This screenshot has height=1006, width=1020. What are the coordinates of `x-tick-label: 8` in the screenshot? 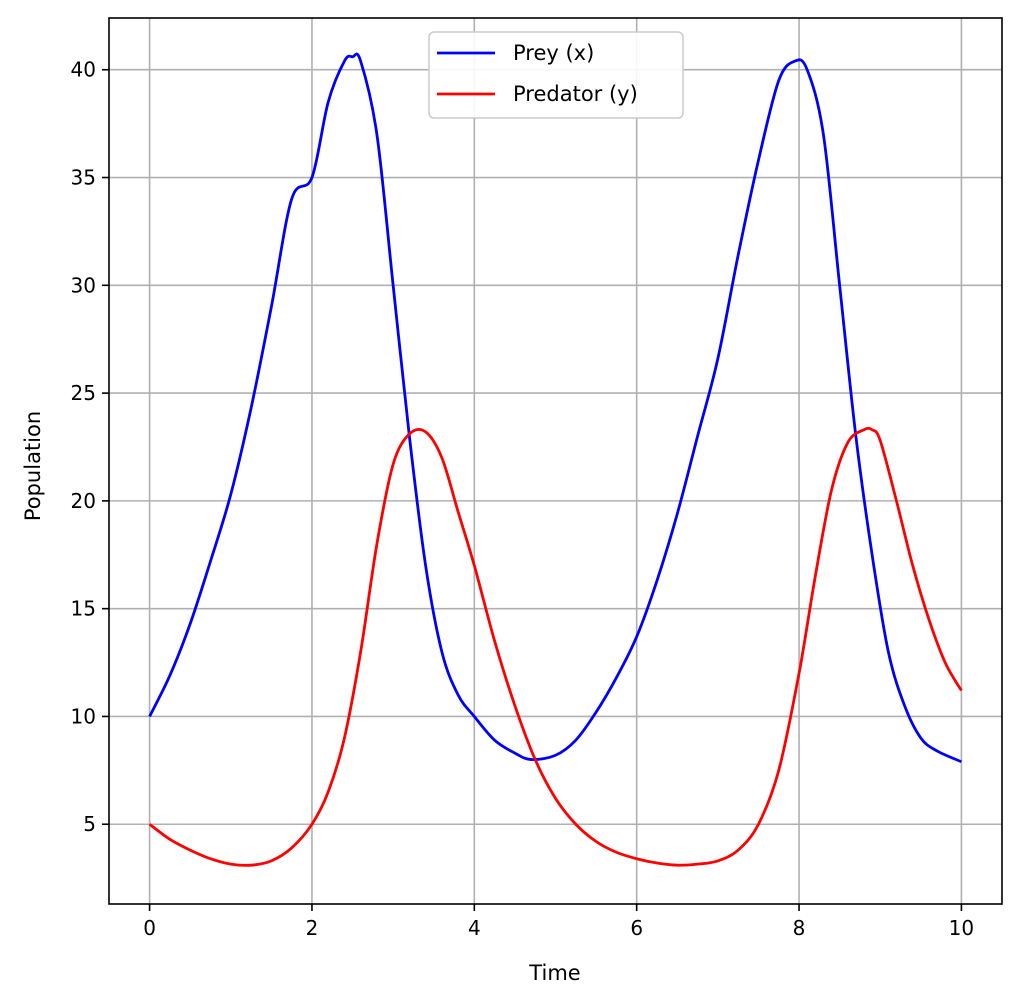 It's located at (799, 928).